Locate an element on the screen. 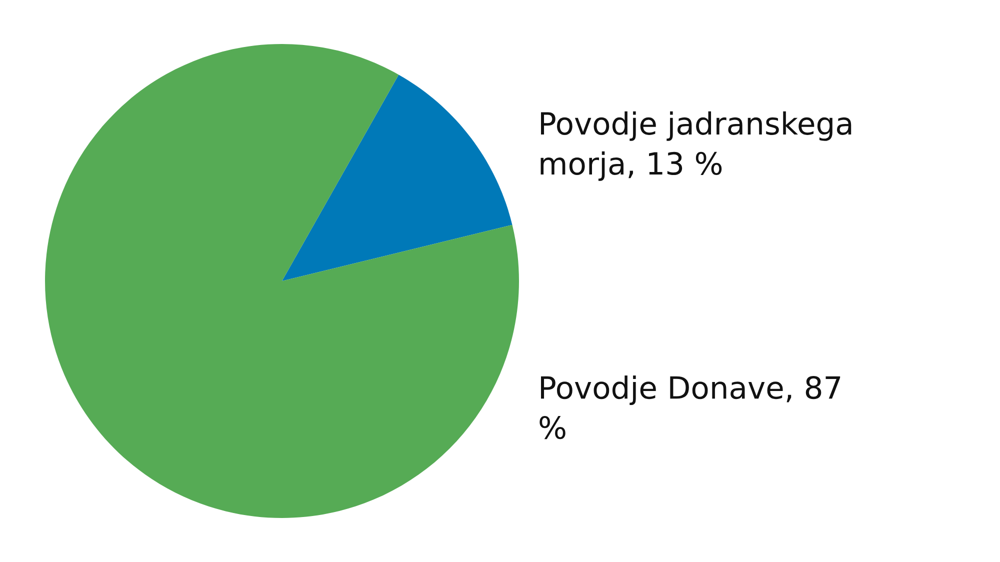 The width and height of the screenshot is (1000, 562). slice-label: Povodje jadranskega morja, 13 % is located at coordinates (696, 146).